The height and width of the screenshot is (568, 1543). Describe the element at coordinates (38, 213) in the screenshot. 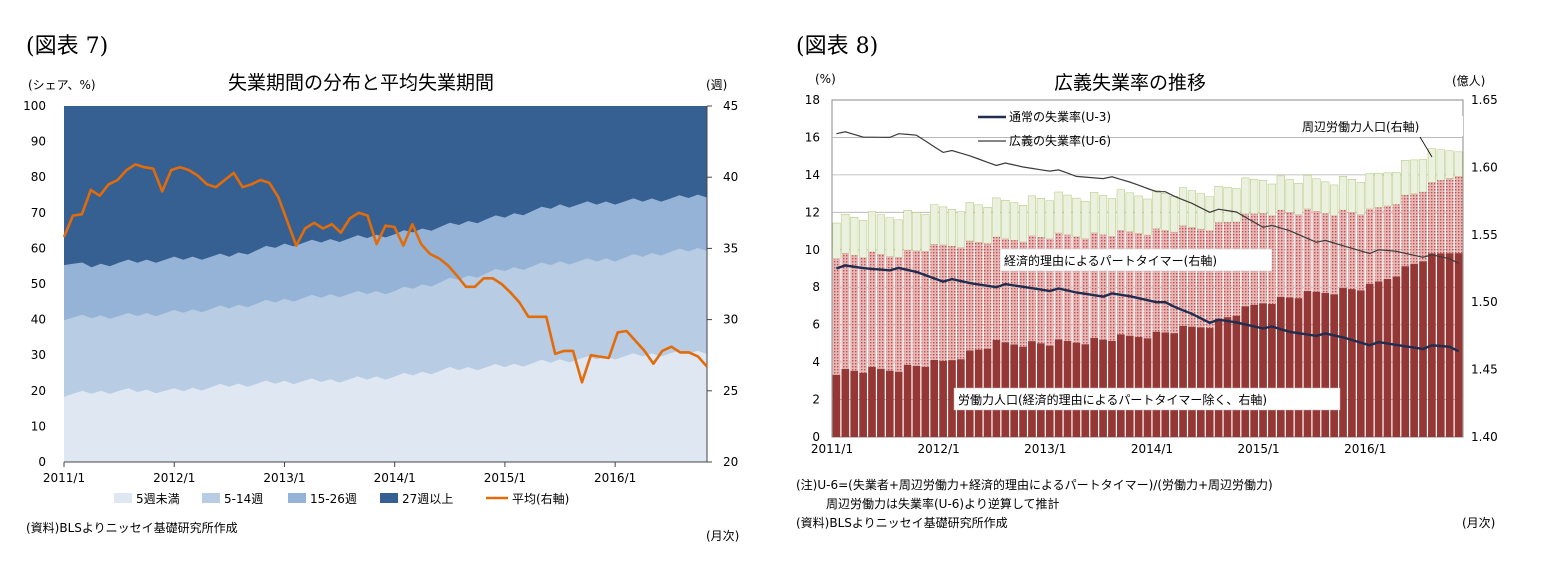

I see `y-left-tick-label: 70` at that location.